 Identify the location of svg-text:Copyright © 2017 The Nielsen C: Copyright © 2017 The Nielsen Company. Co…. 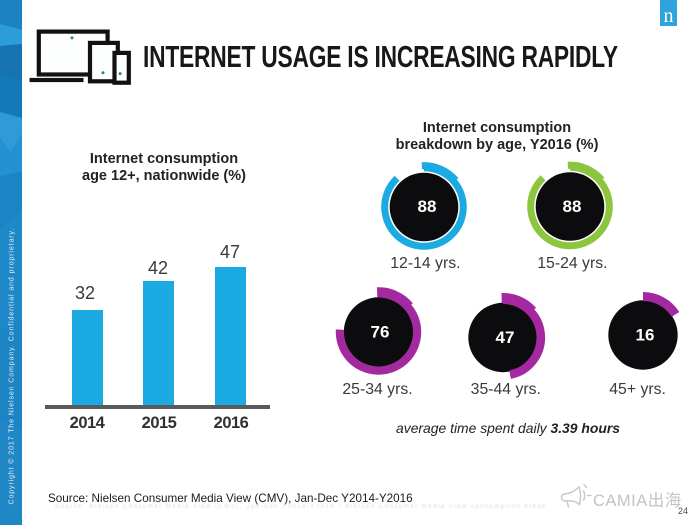
(12, 366).